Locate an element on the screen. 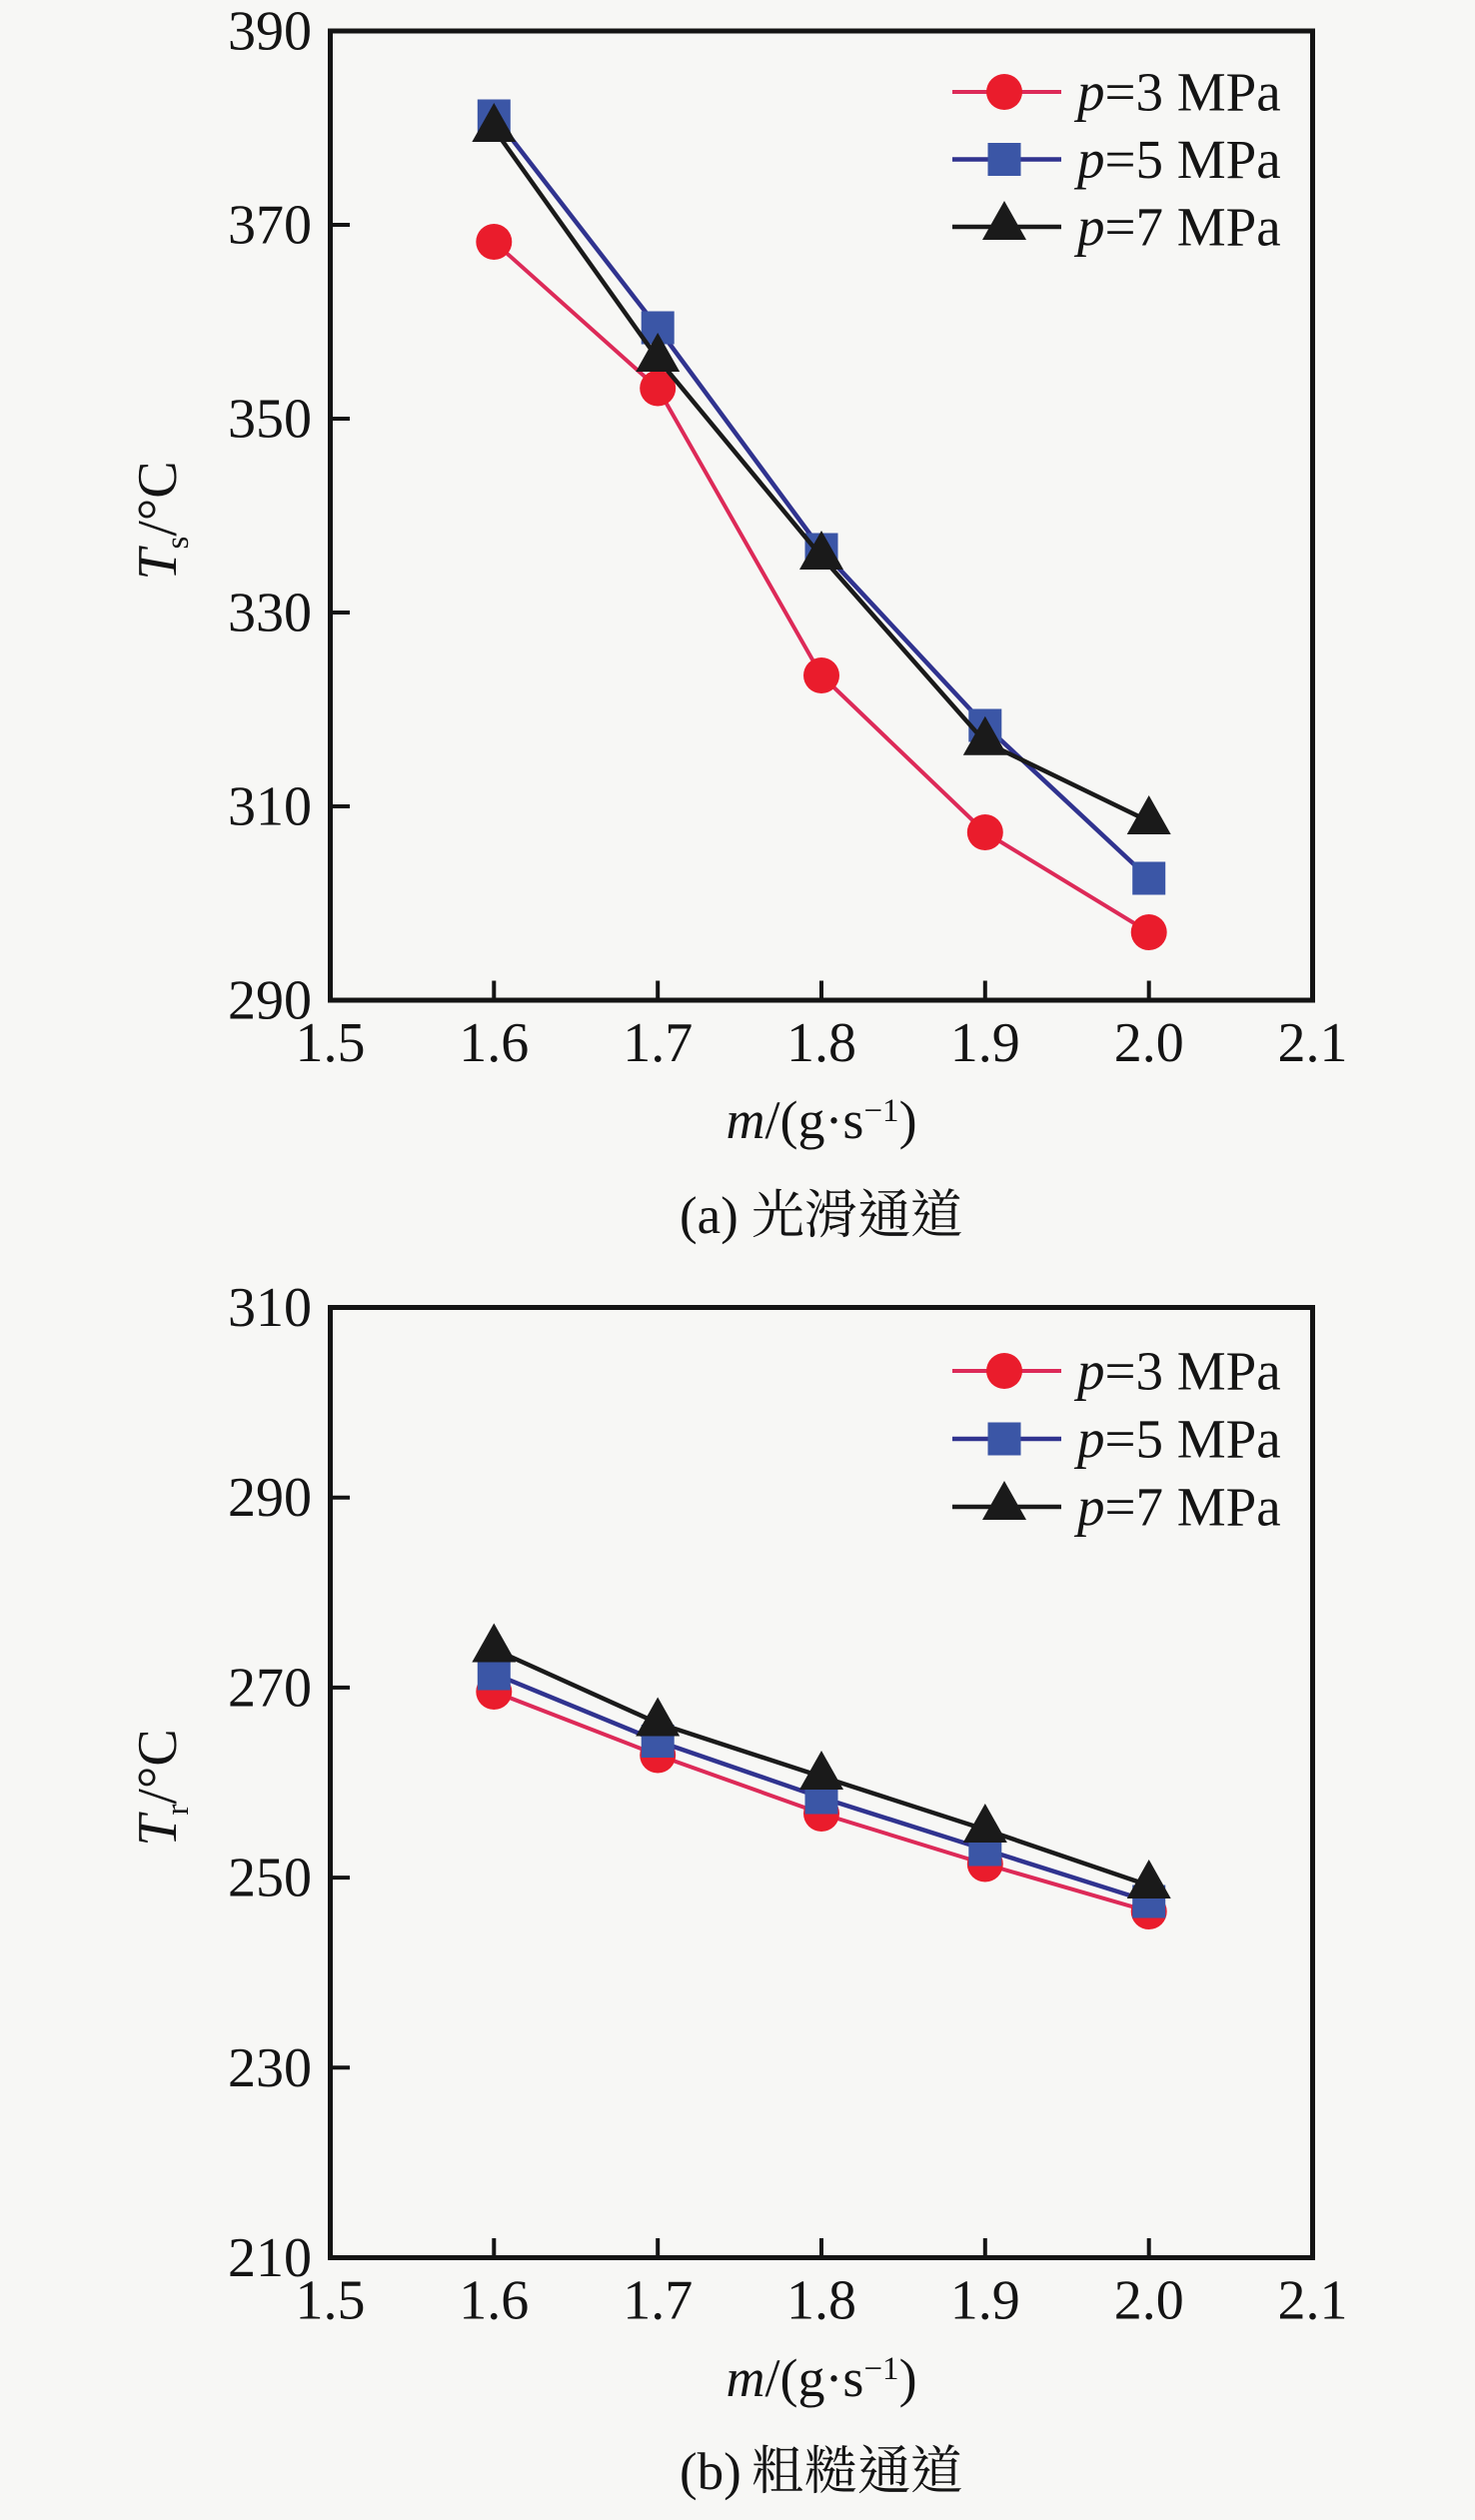  svg-text: (b) is located at coordinates (710, 2472).